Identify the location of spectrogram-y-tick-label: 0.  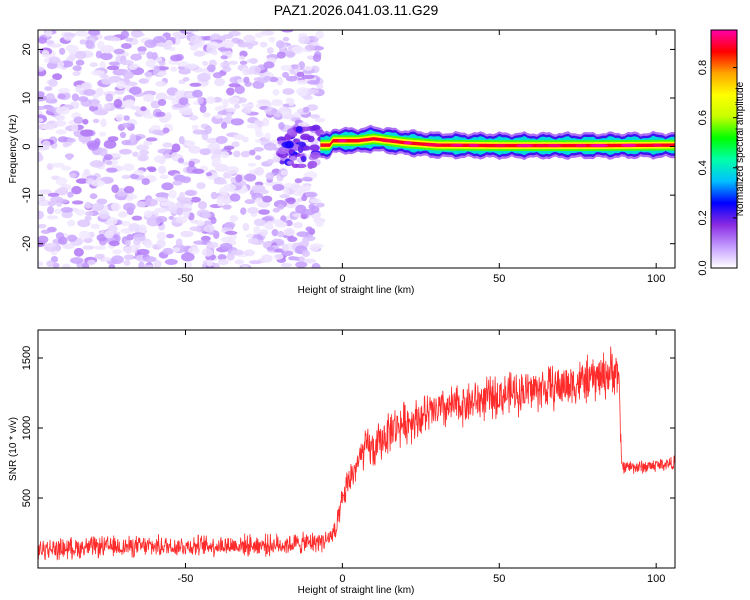
(27, 147).